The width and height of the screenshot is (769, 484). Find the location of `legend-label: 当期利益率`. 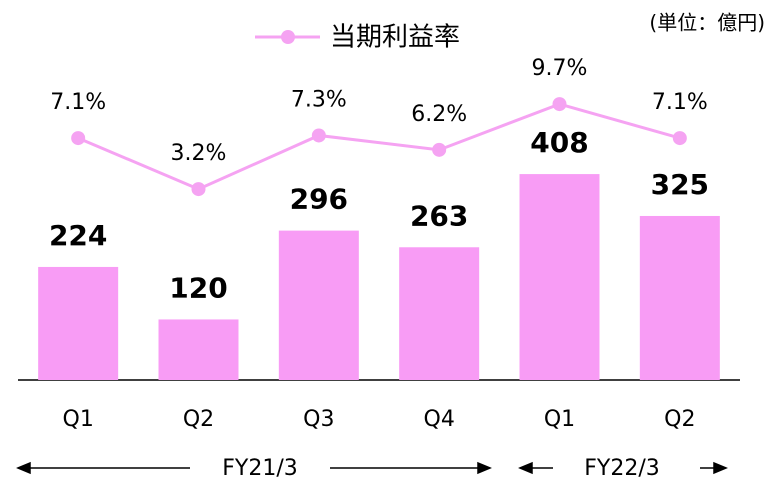

legend-label: 当期利益率 is located at coordinates (395, 38).